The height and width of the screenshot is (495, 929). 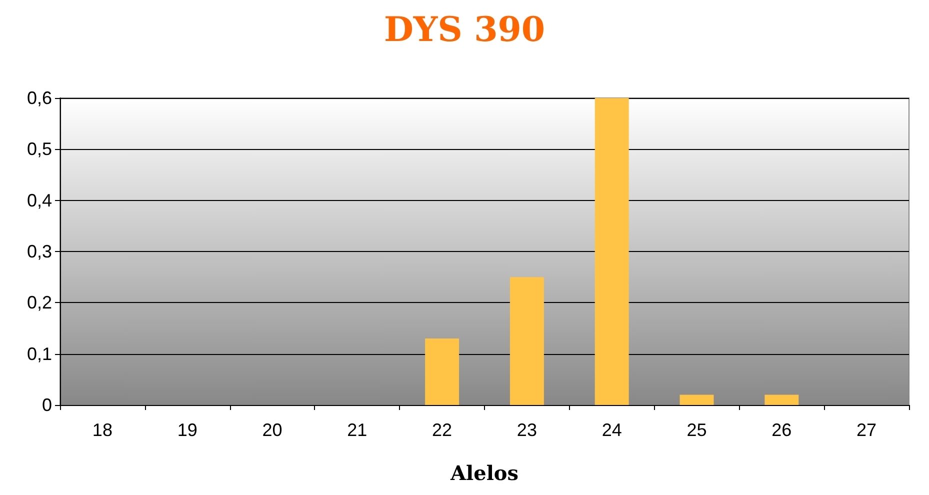 What do you see at coordinates (39, 200) in the screenshot?
I see `y-tick-label: 0,4` at bounding box center [39, 200].